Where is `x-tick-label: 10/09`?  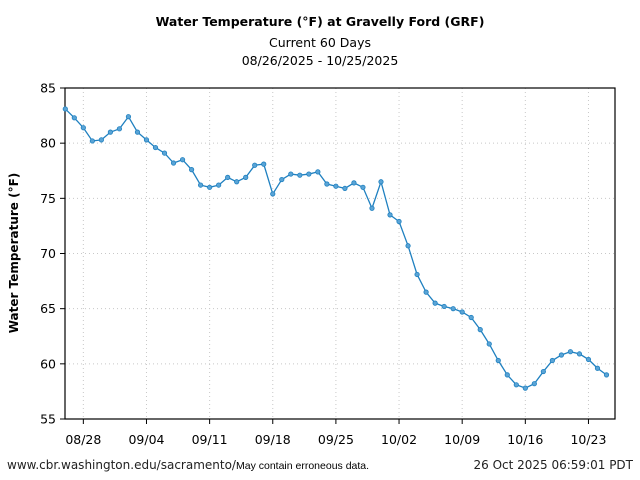
x-tick-label: 10/09 is located at coordinates (462, 439).